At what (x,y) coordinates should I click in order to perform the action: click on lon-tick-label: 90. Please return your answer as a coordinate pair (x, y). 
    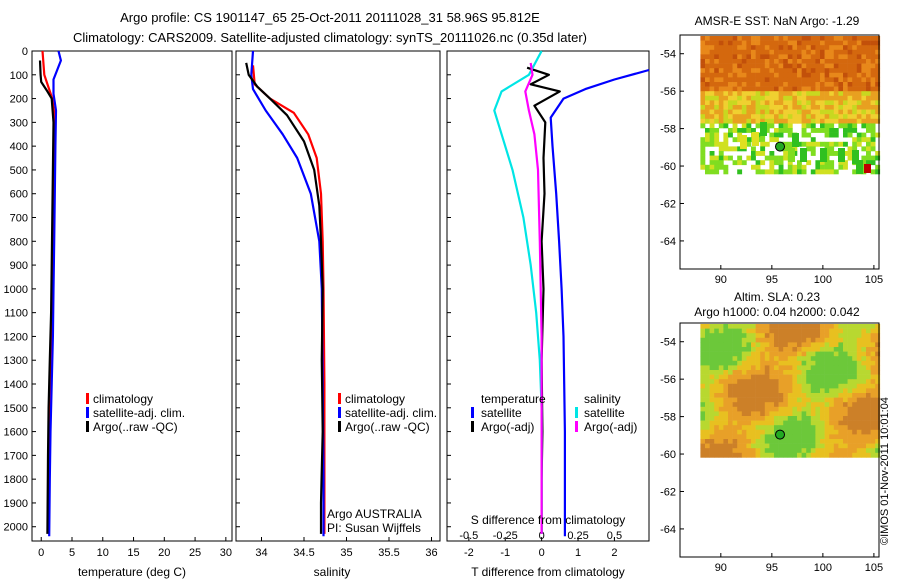
    Looking at the image, I should click on (721, 280).